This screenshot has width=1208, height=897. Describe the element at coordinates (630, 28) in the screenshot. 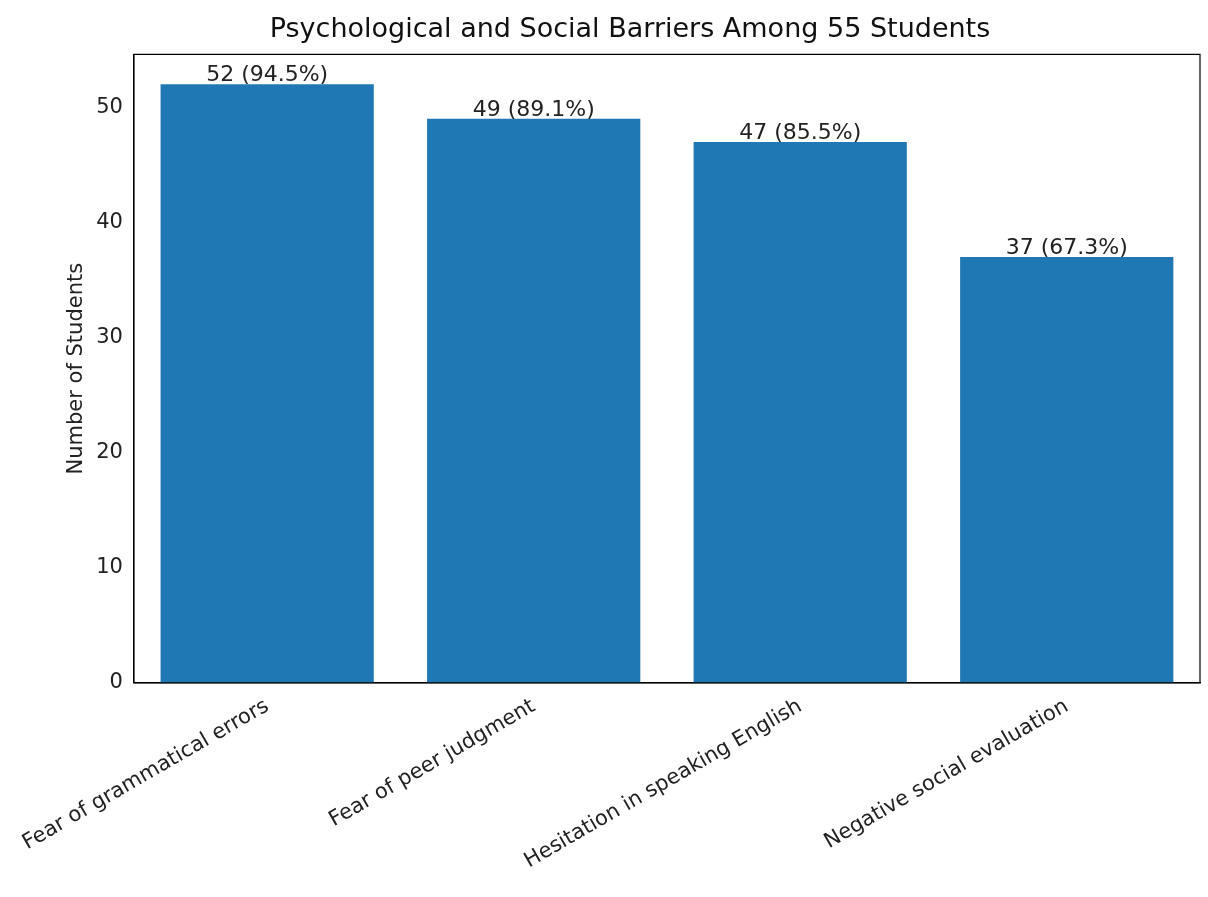

I see `chart-title: Psychological and Social Barriers Among 55 Students` at that location.